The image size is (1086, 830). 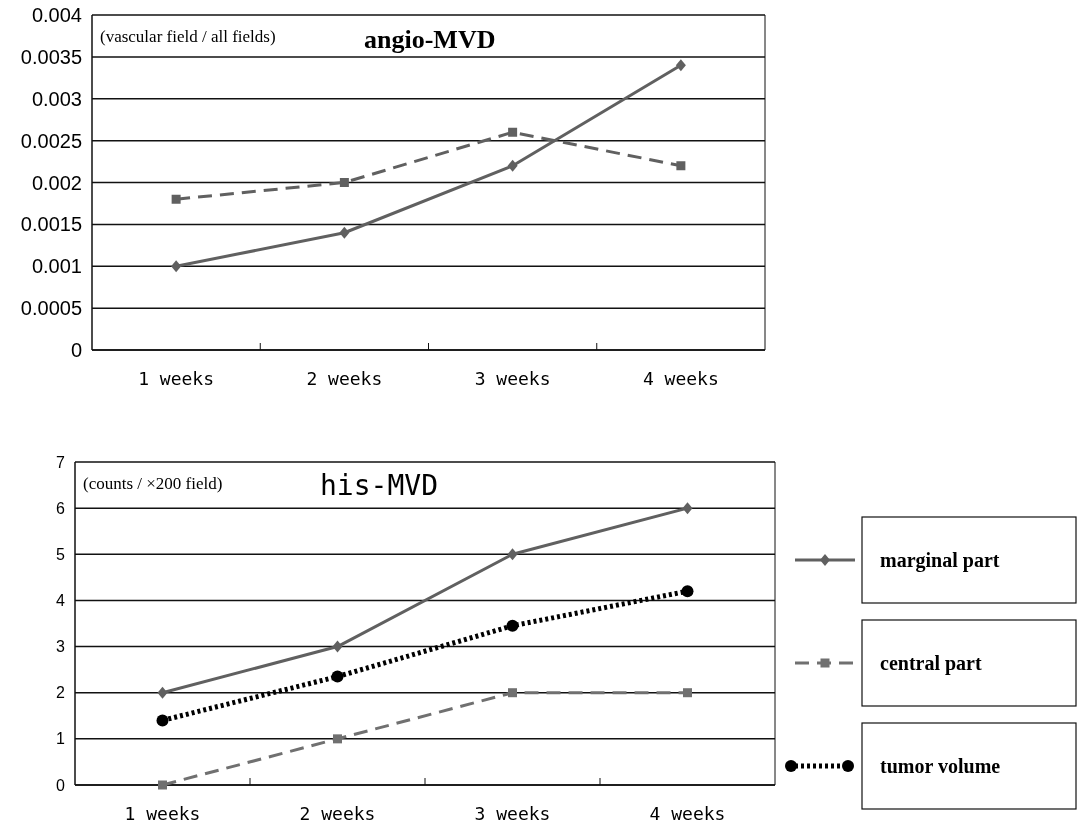 What do you see at coordinates (61, 601) in the screenshot?
I see `y-tick-label: 4` at bounding box center [61, 601].